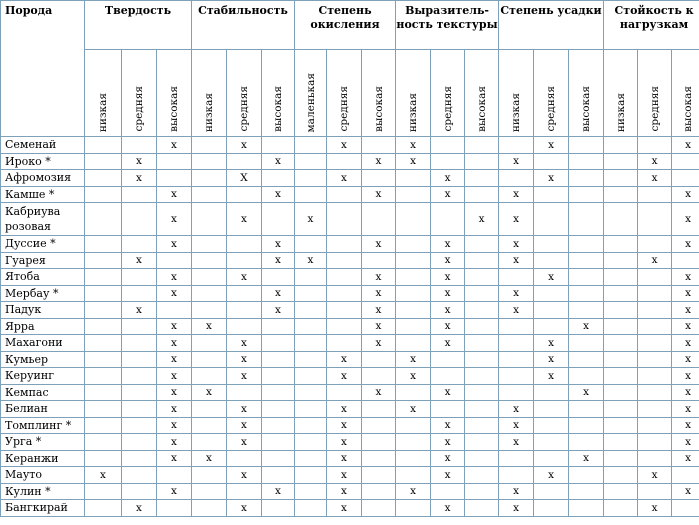 The width and height of the screenshot is (699, 525). I want to click on table-row: Мауто x x x x x x, so click(349, 475).